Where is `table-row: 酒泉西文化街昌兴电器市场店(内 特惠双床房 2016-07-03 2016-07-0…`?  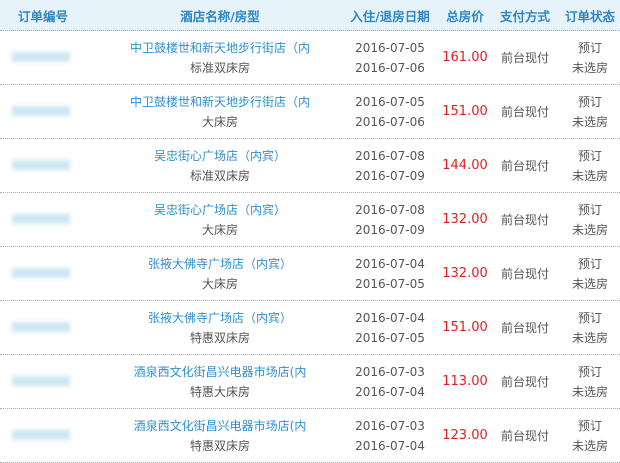 table-row: 酒泉西文化街昌兴电器市场店(内 特惠双床房 2016-07-03 2016-07-0… is located at coordinates (310, 436).